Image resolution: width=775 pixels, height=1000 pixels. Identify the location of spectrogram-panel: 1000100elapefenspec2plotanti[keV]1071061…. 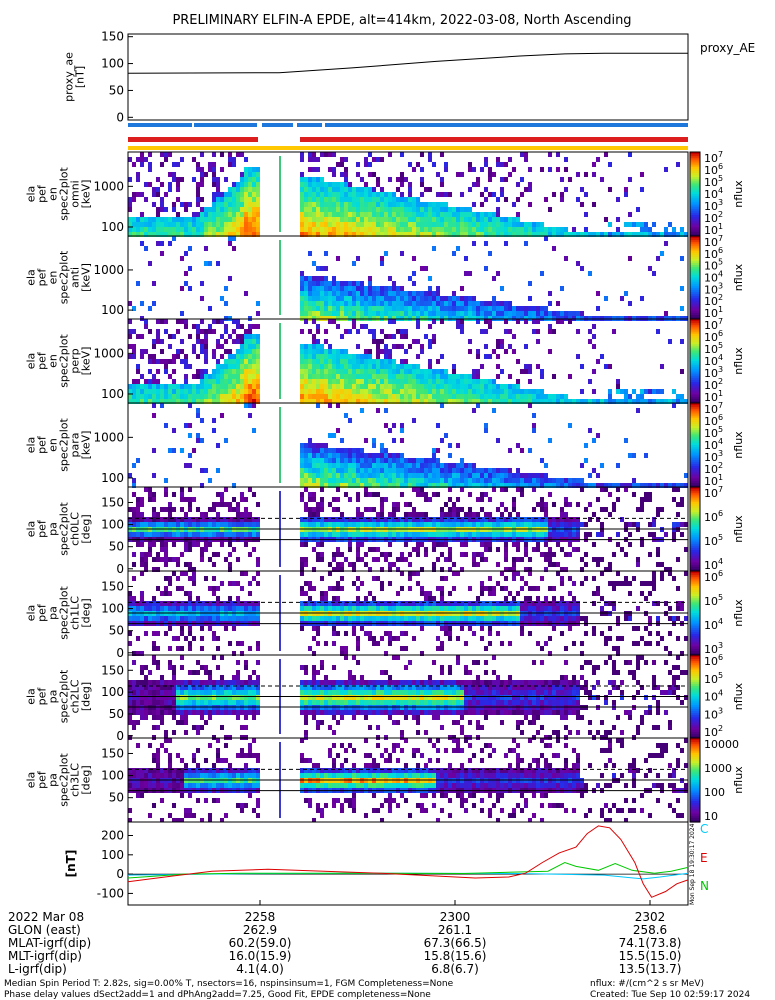
(385, 277).